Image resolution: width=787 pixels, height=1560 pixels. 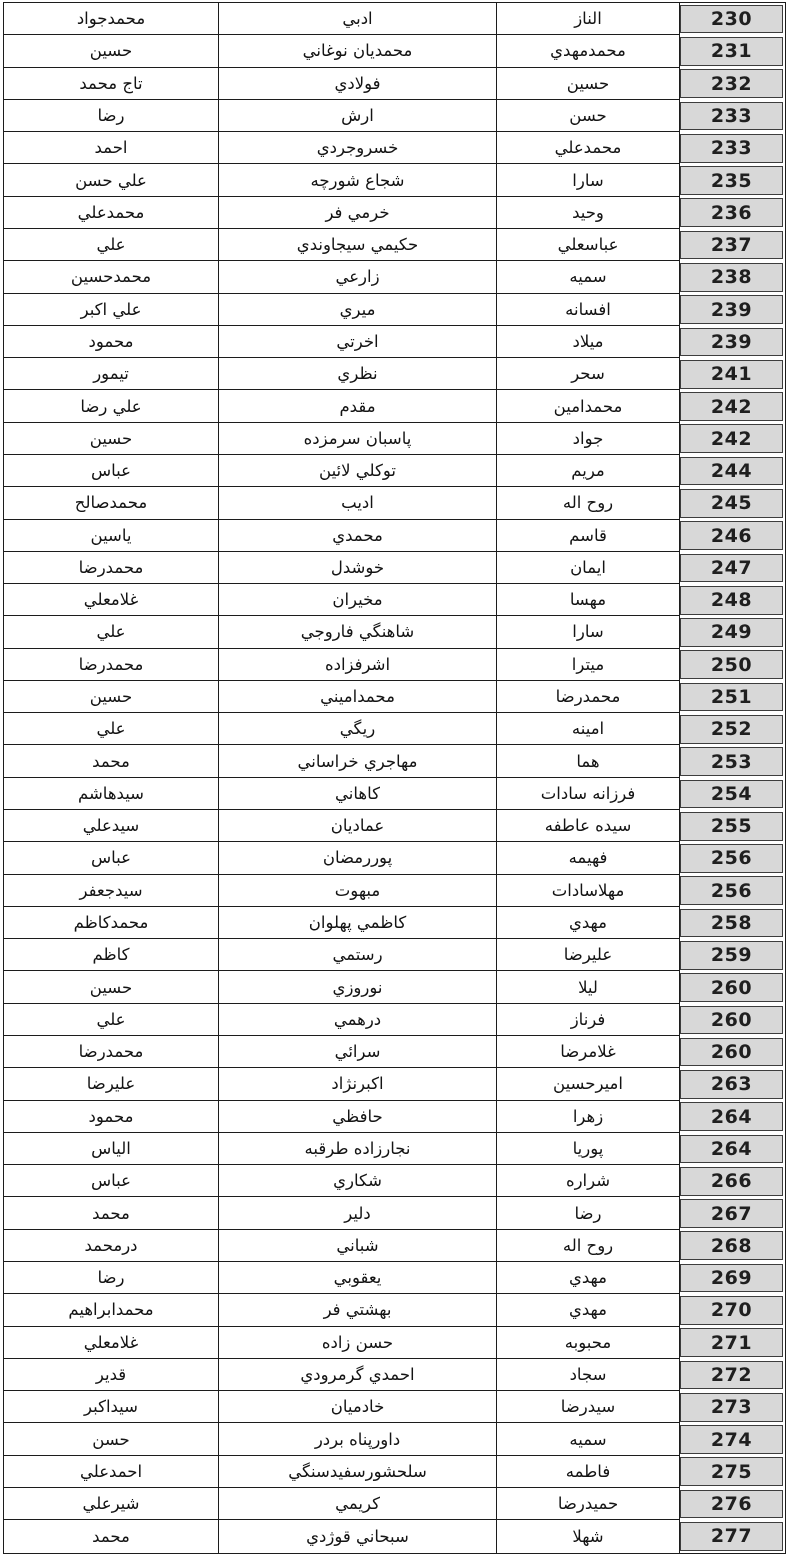 What do you see at coordinates (588, 729) in the screenshot?
I see `cell-first-name: امينه` at bounding box center [588, 729].